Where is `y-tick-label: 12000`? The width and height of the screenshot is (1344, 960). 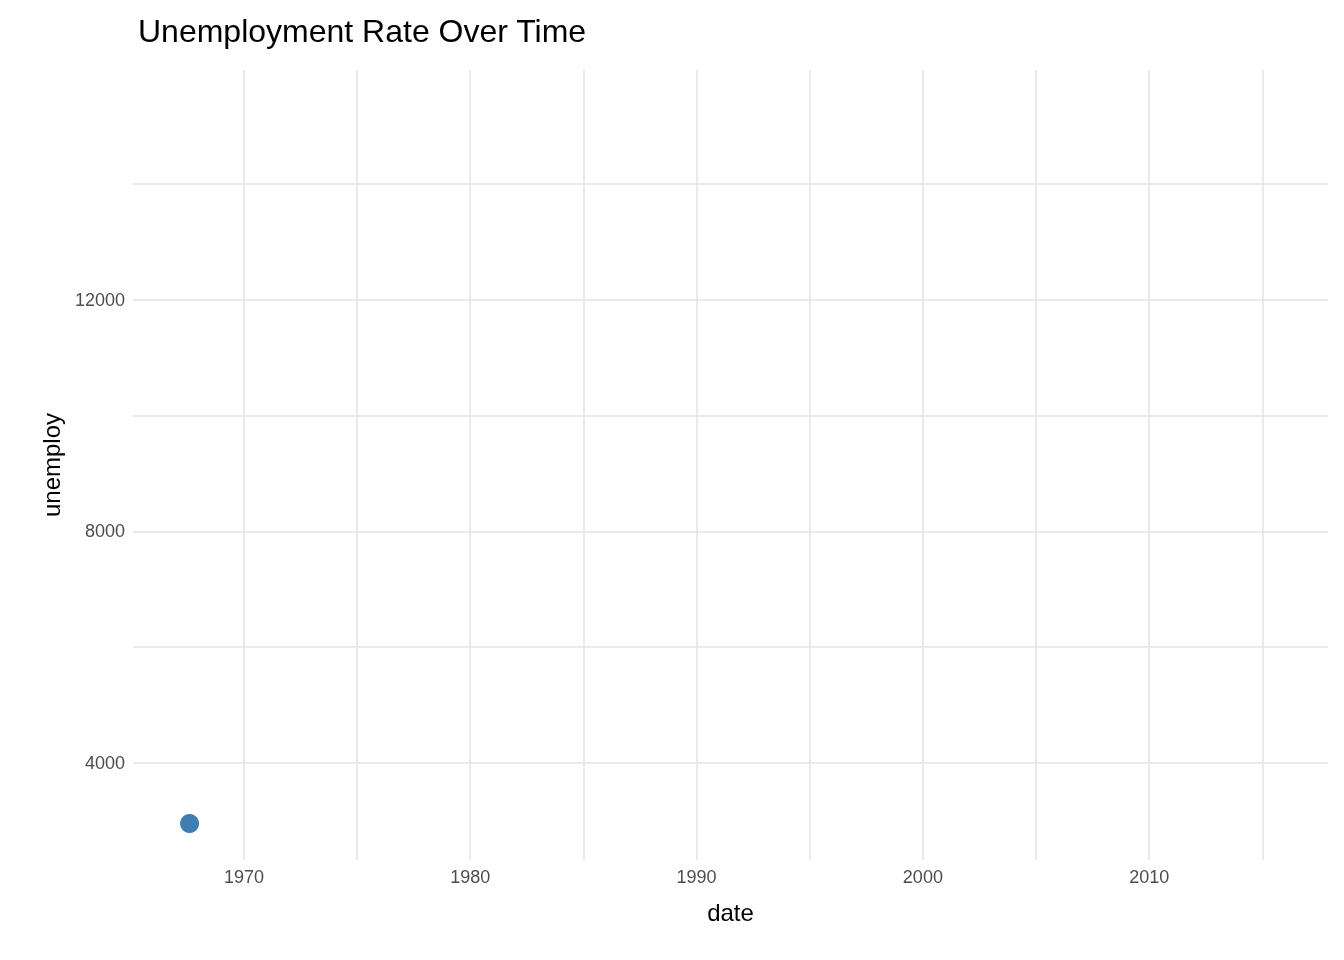 y-tick-label: 12000 is located at coordinates (99, 299).